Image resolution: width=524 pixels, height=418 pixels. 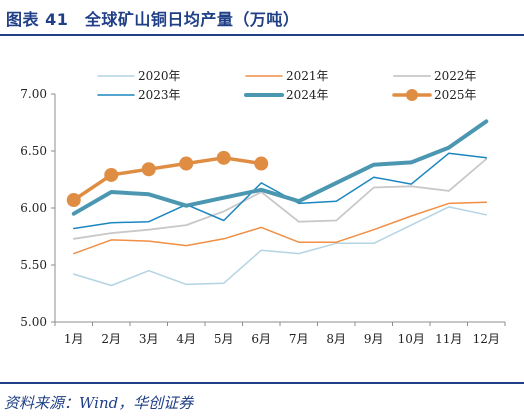 What do you see at coordinates (455, 76) in the screenshot?
I see `legend-label: 2022年` at bounding box center [455, 76].